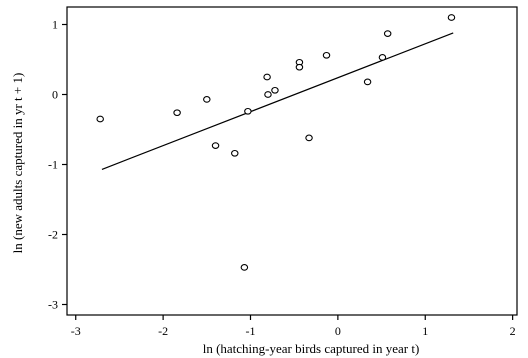  Describe the element at coordinates (513, 331) in the screenshot. I see `x-tick-label: 2` at that location.